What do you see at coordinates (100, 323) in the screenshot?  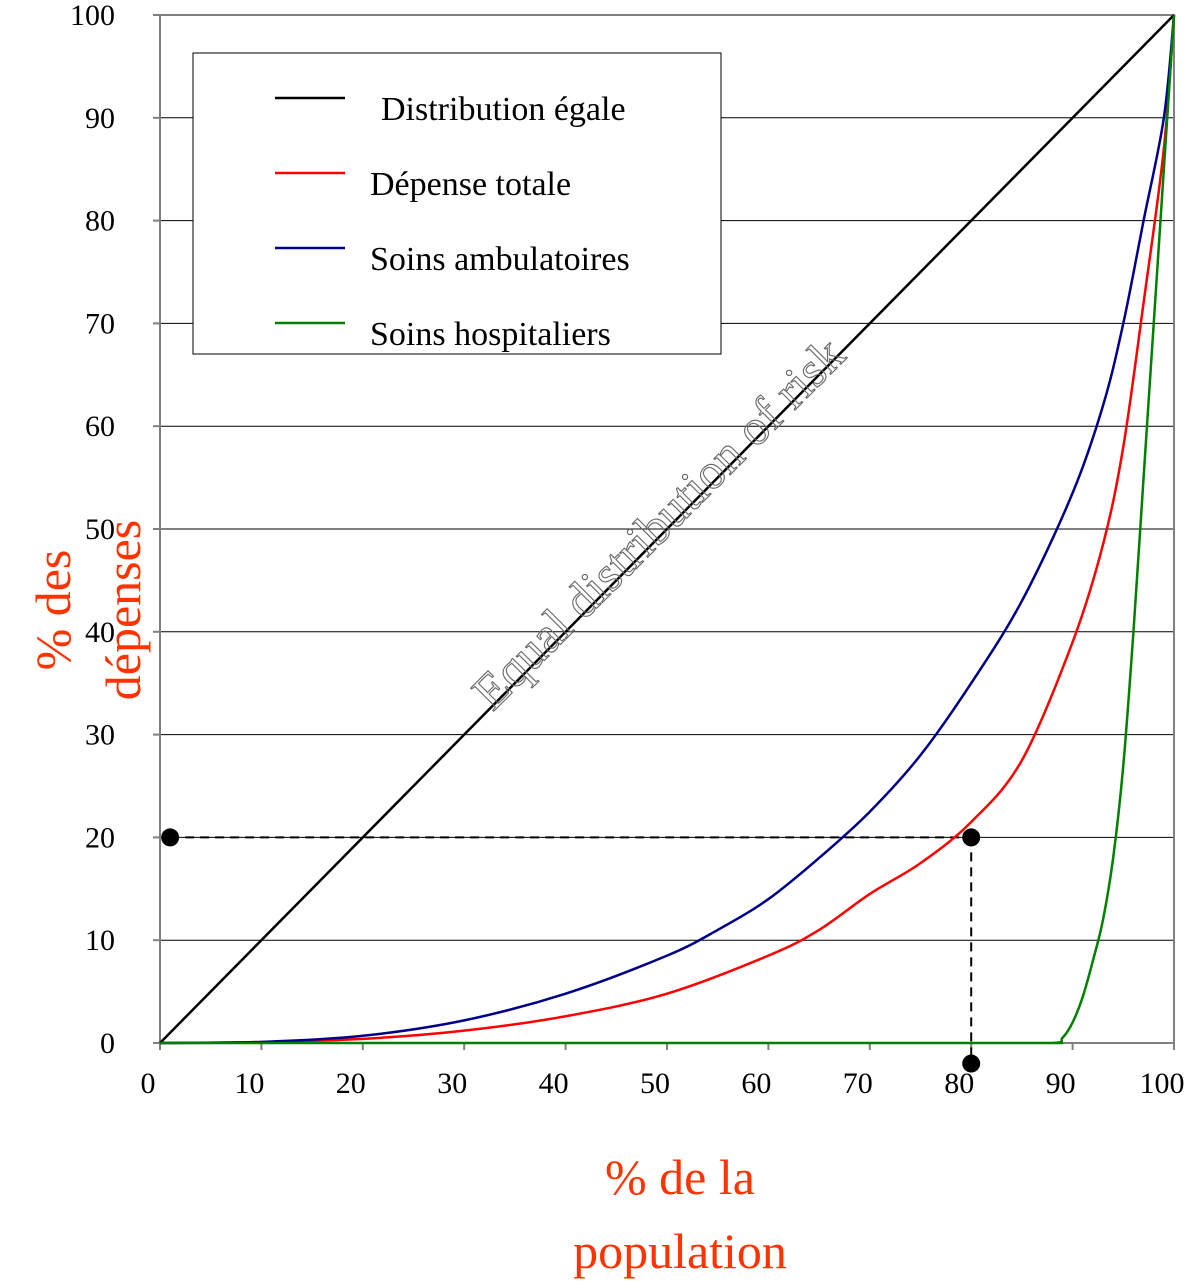 I see `y-tick-label-70: 70` at bounding box center [100, 323].